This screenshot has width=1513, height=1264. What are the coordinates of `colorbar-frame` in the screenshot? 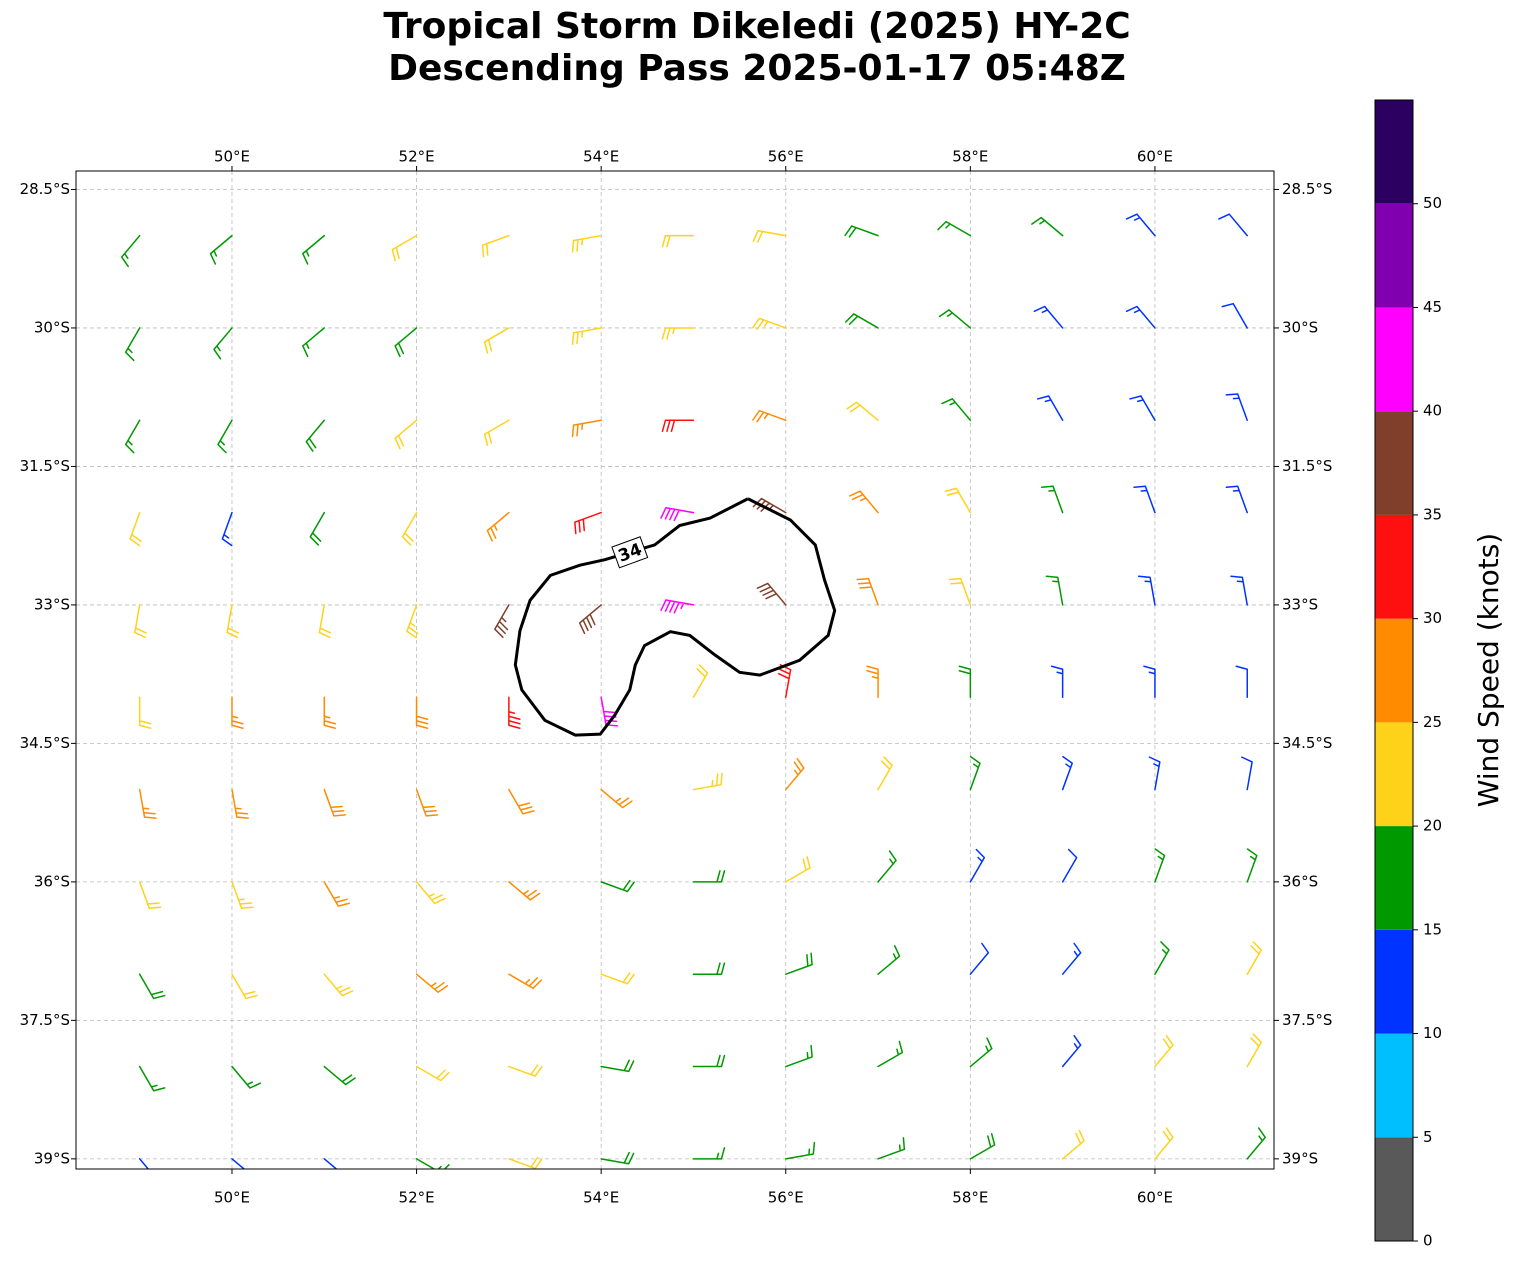 It's located at (1394, 670).